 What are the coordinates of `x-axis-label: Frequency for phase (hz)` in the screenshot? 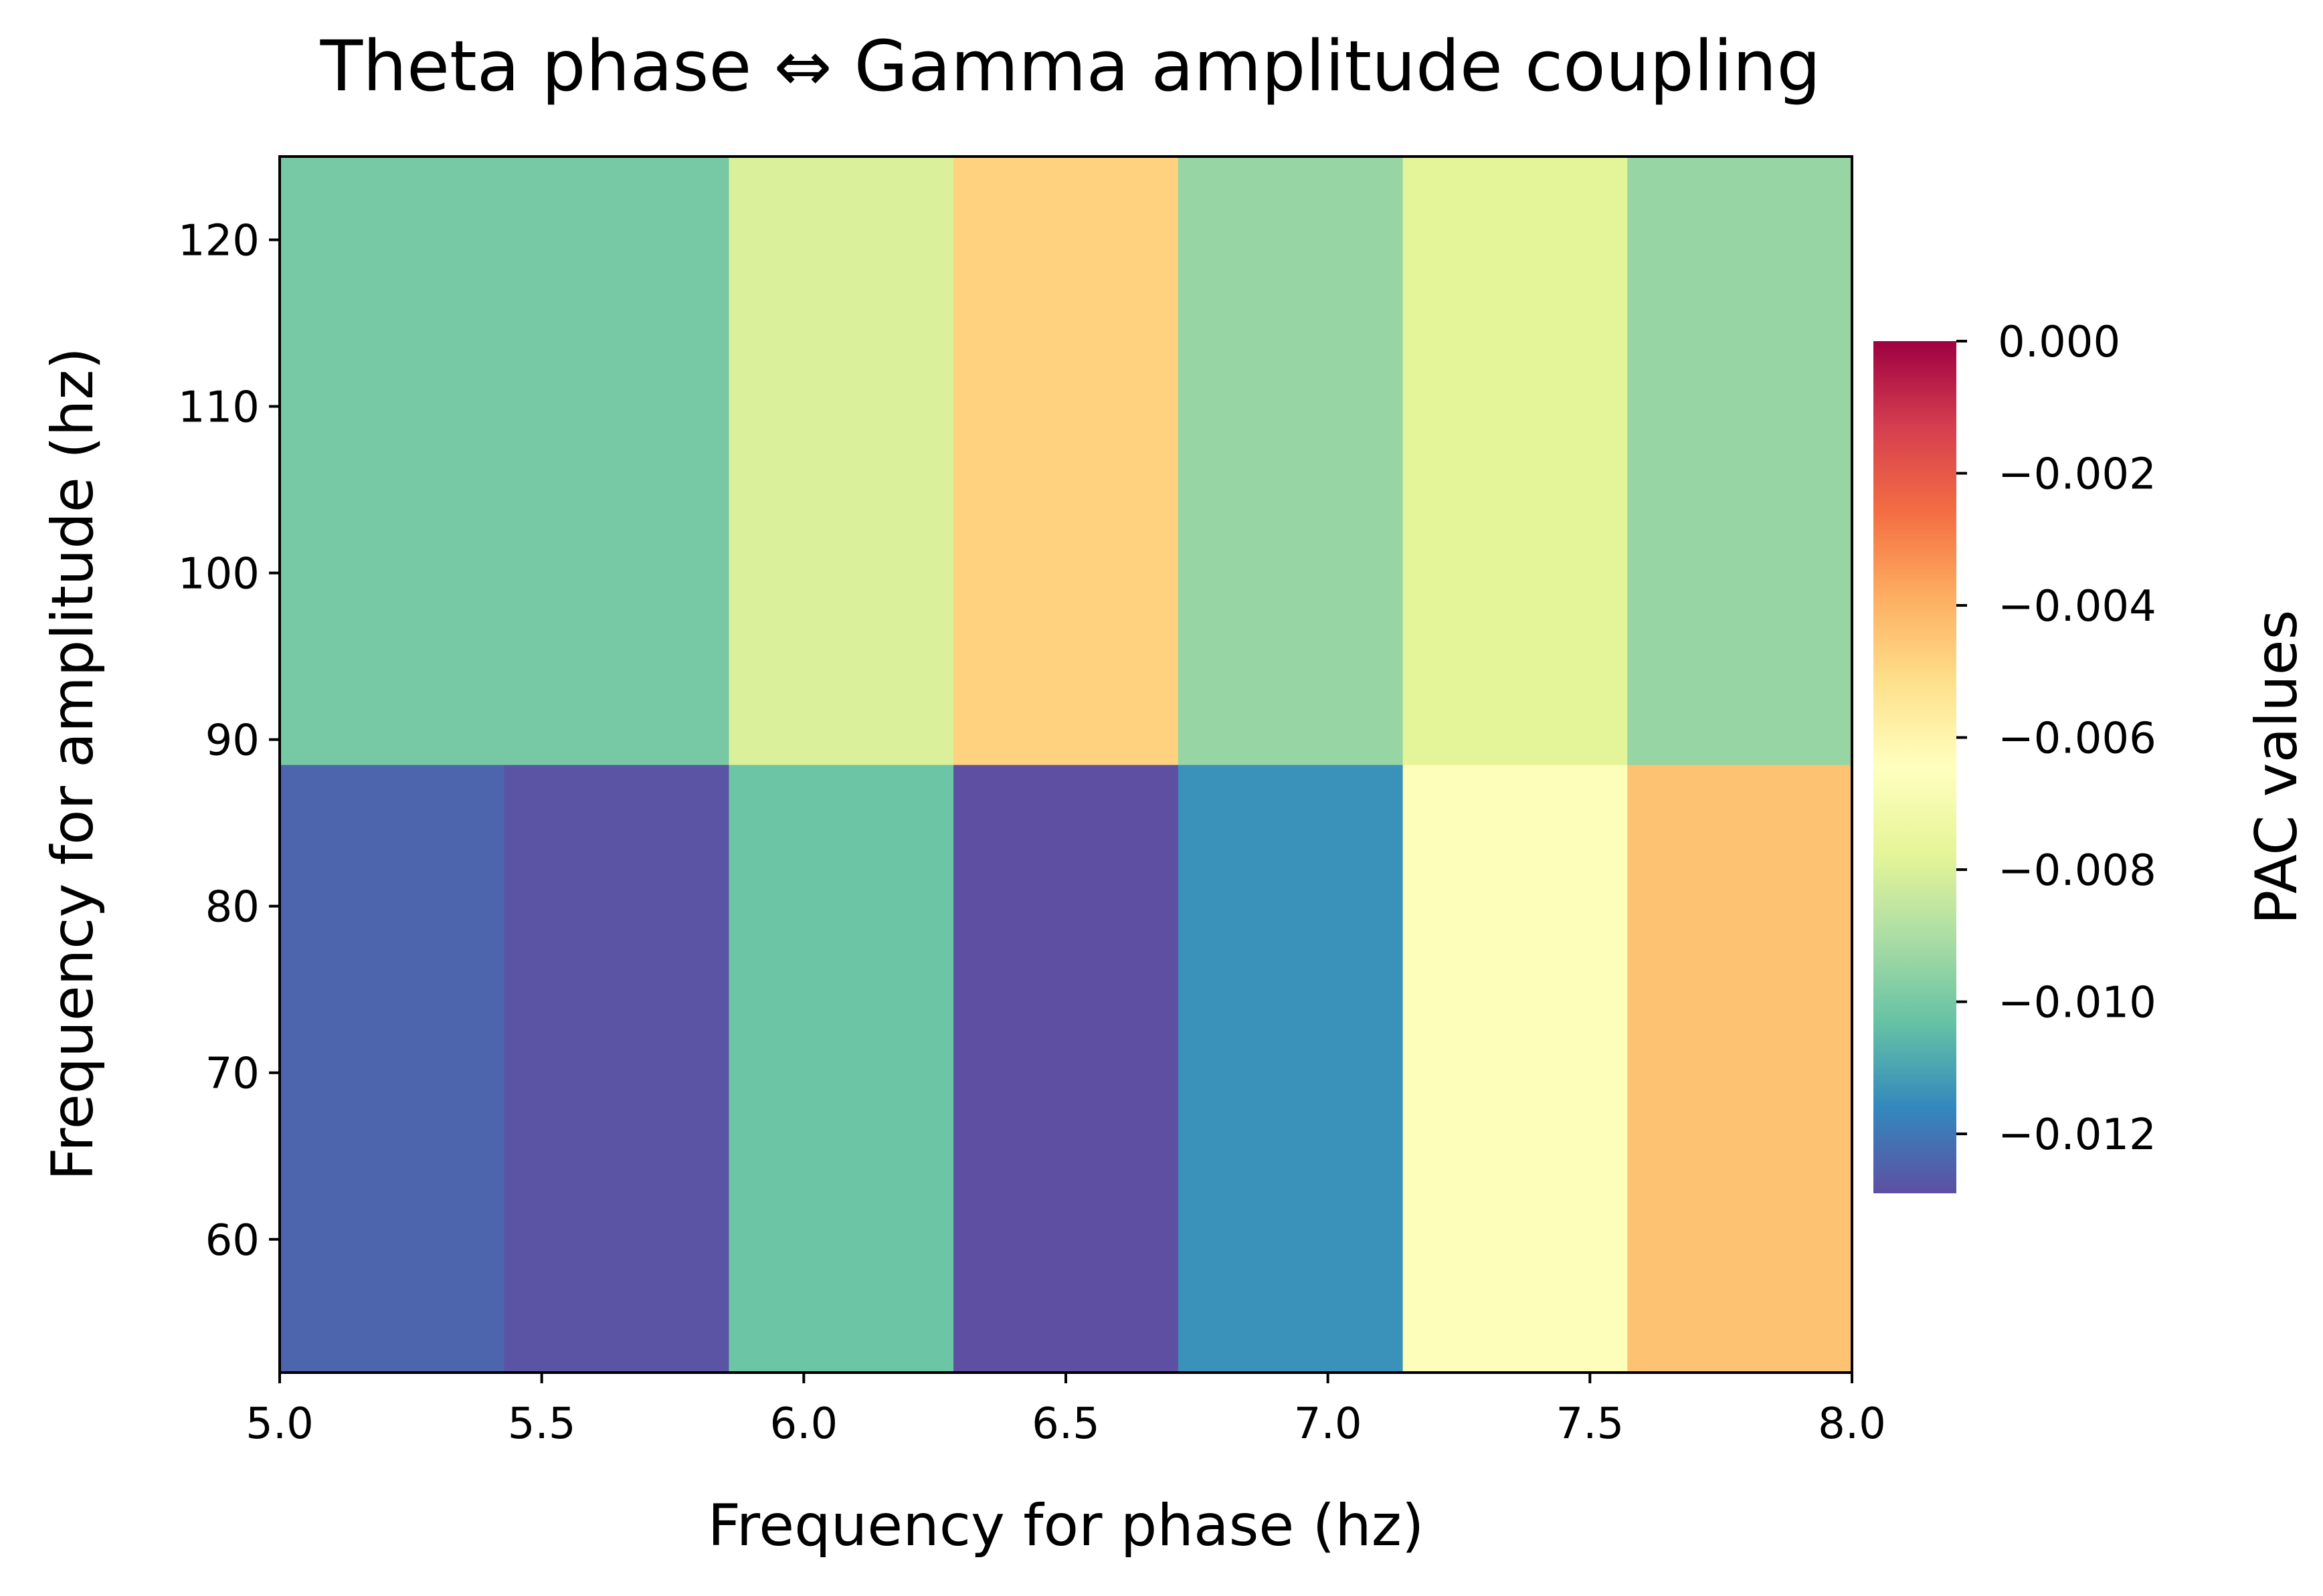 It's located at (1066, 1525).